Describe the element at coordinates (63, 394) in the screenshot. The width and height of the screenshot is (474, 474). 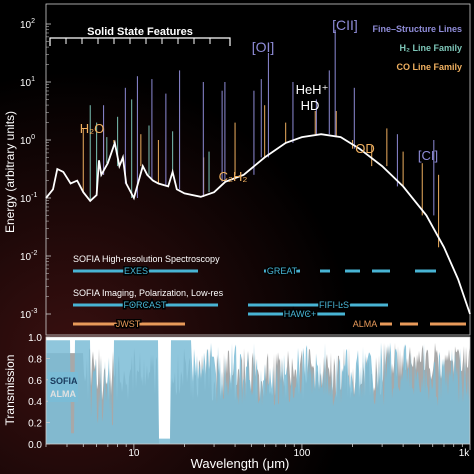
I see `legend-alma: ALMA` at that location.